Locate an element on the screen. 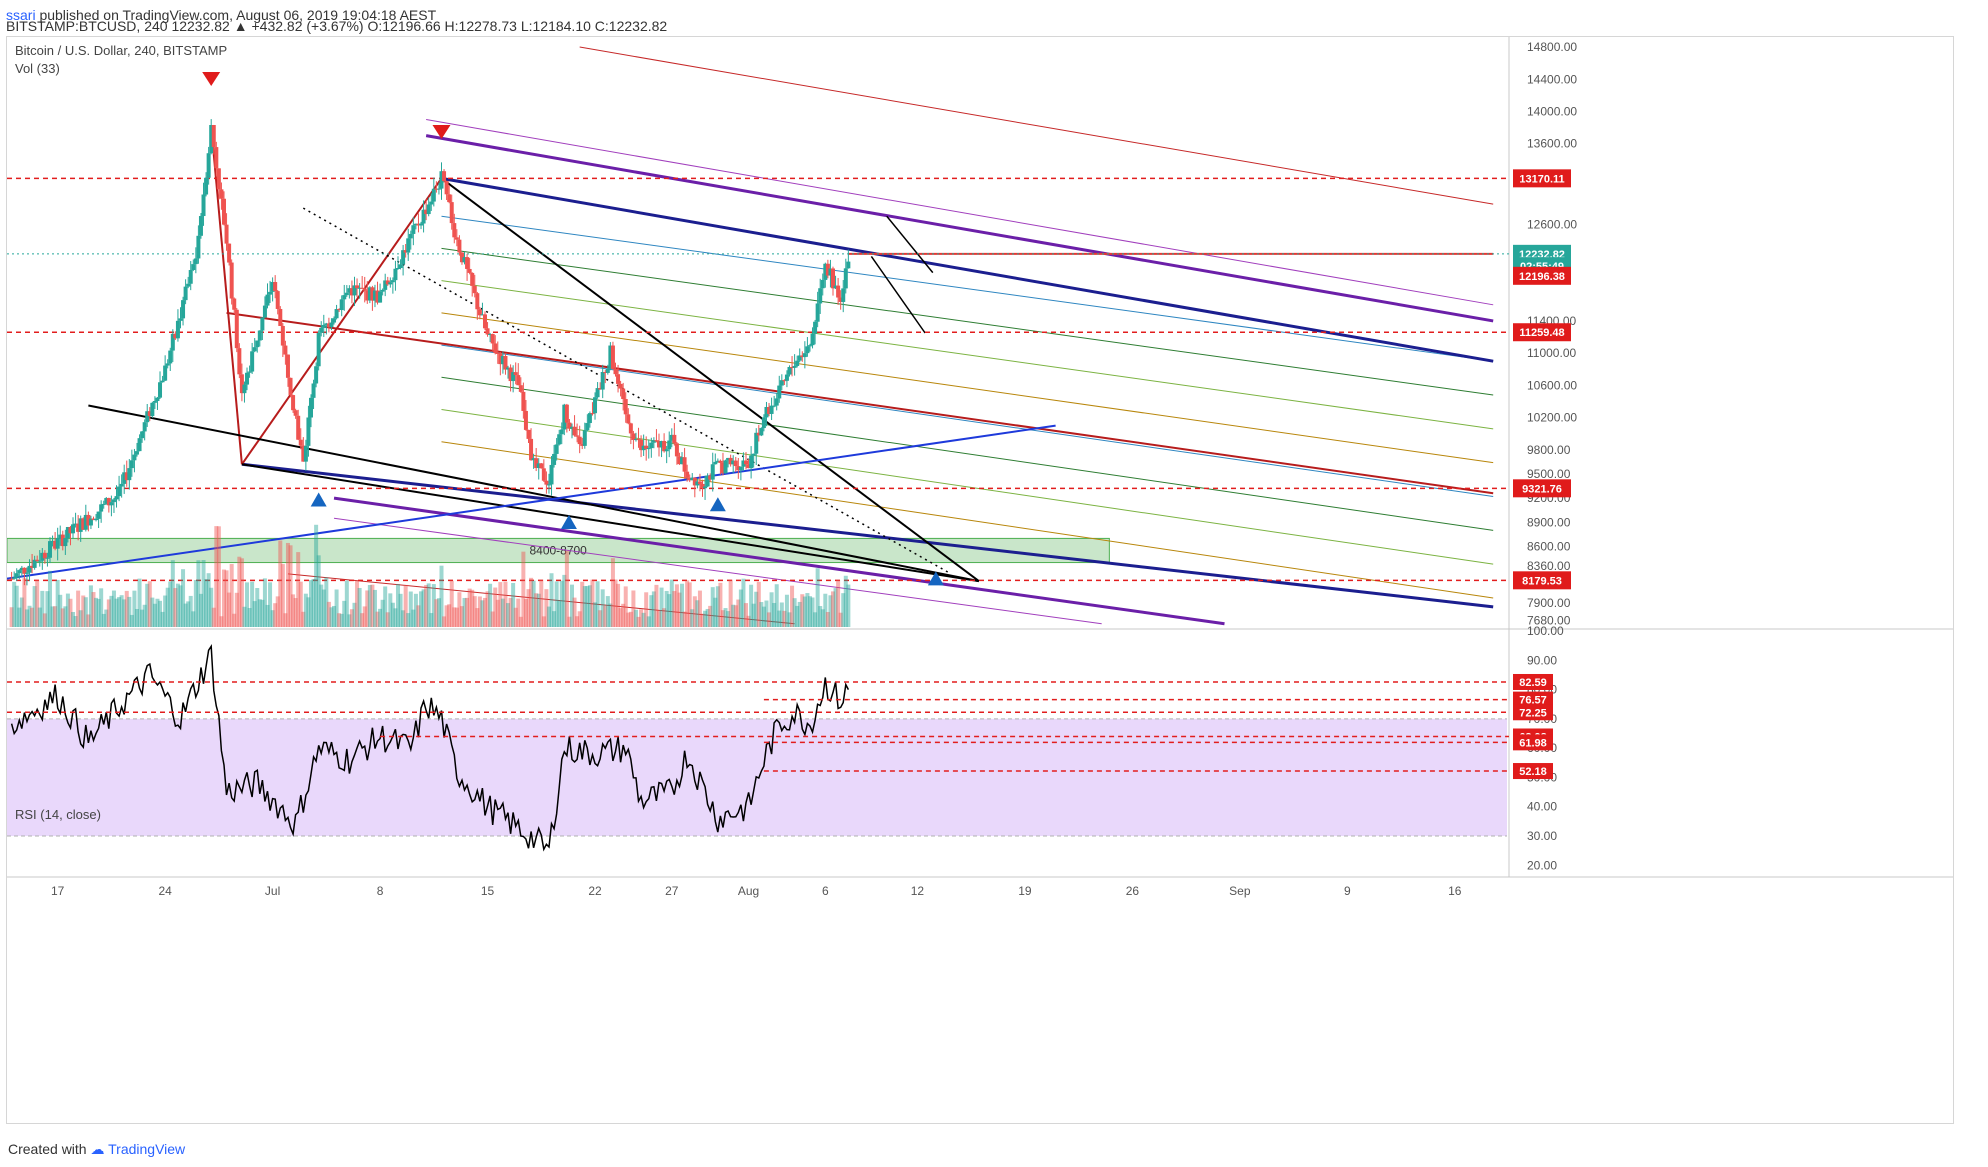 Image resolution: width=1988 pixels, height=1167 pixels. price-tick-label: 14400.00 is located at coordinates (1552, 79).